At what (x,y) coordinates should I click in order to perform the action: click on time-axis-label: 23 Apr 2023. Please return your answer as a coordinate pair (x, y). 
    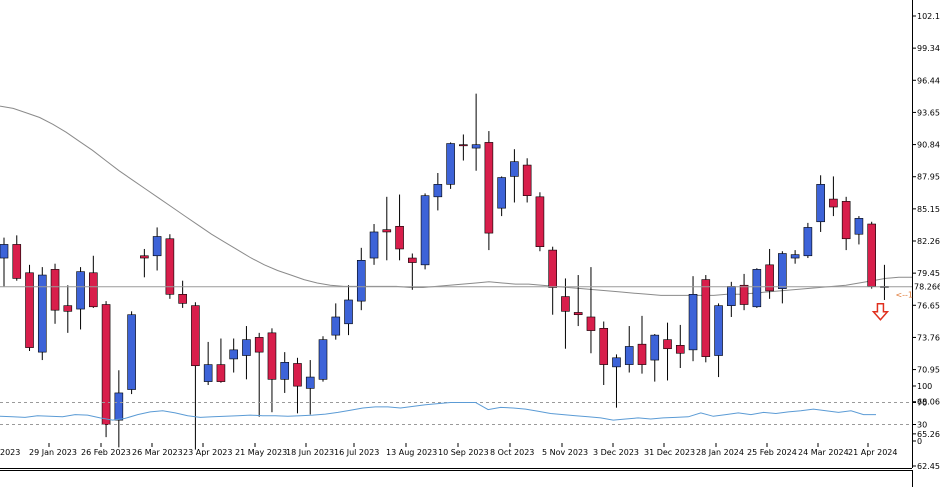
    Looking at the image, I should click on (207, 452).